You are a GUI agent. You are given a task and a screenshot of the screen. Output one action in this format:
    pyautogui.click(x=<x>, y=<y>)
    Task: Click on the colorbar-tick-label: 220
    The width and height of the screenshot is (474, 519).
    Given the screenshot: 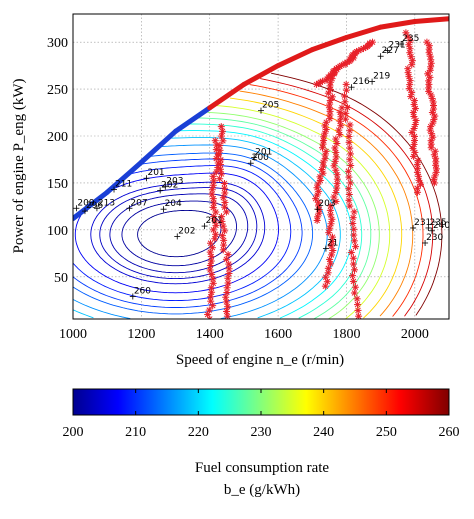 What is the action you would take?
    pyautogui.click(x=198, y=432)
    